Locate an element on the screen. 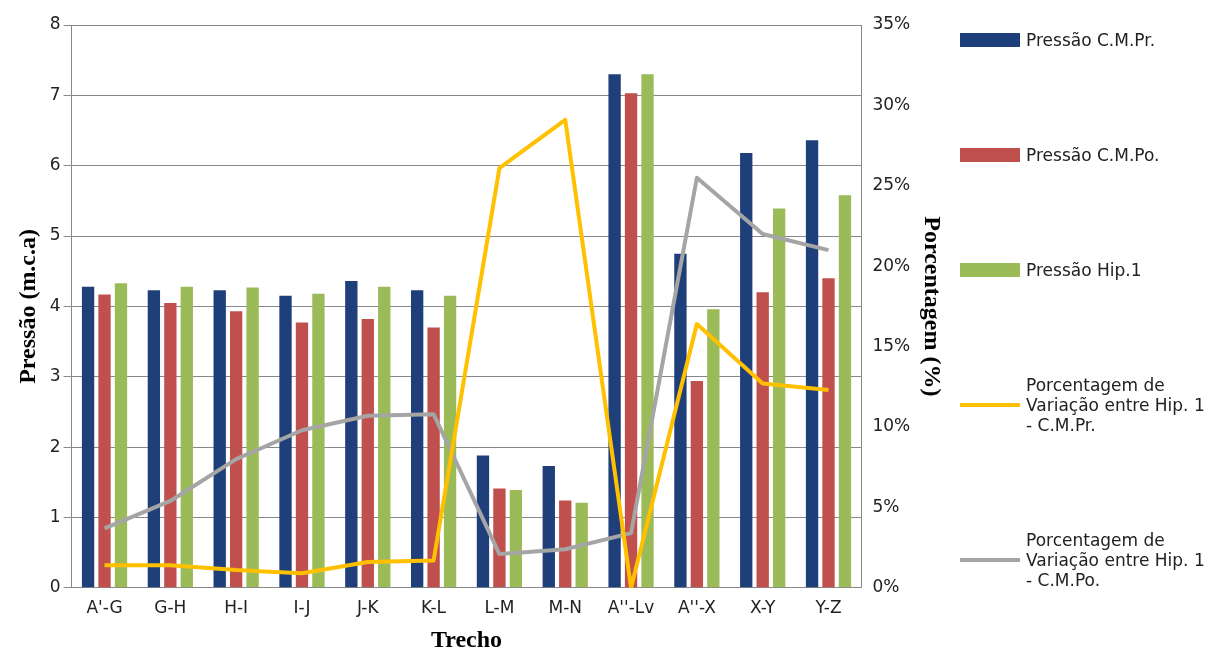  x-tick-label: Y-Z is located at coordinates (828, 607).